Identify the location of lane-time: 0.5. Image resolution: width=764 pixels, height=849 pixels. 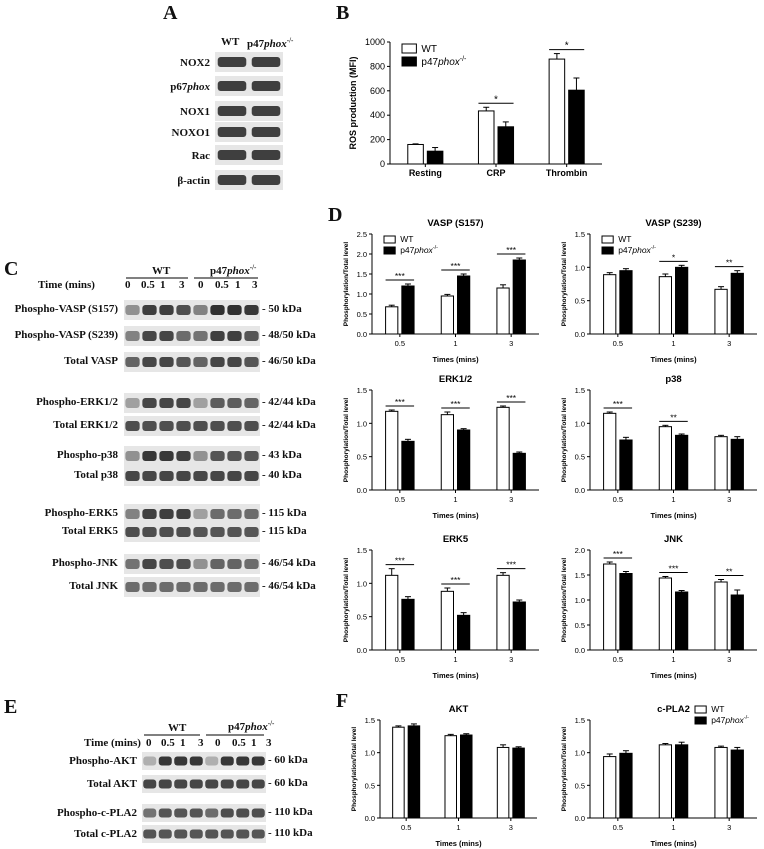
(148, 285).